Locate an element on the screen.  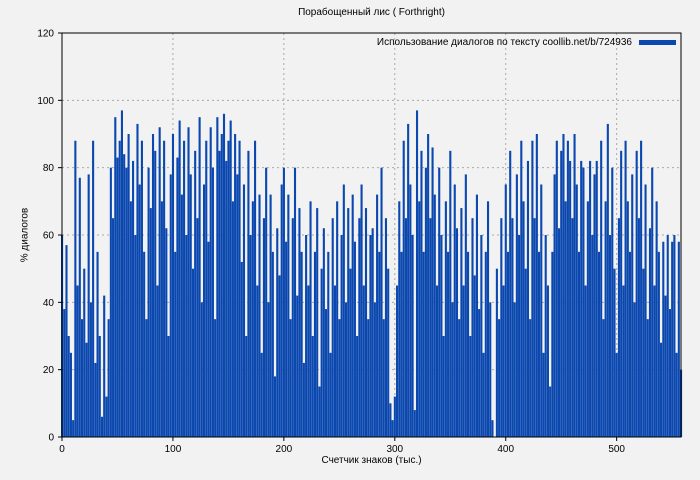
y-tick-label: 100 is located at coordinates (45, 101).